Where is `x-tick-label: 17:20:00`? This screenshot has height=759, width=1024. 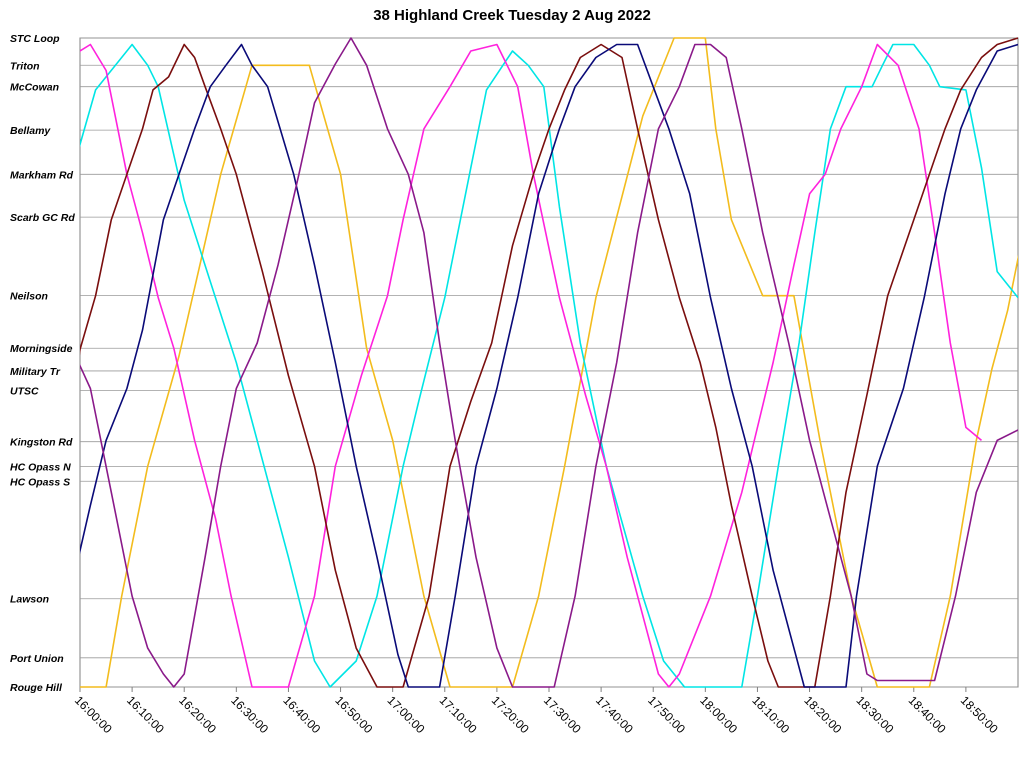
x-tick-label: 17:20:00 is located at coordinates (510, 714).